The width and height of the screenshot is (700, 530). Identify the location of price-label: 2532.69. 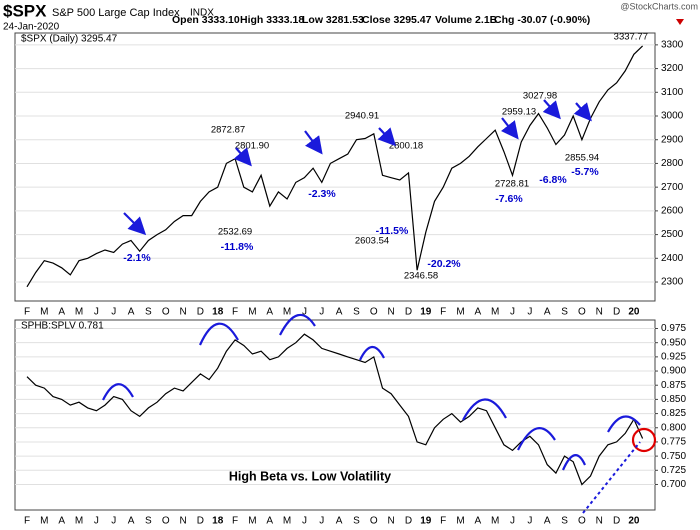
(235, 232).